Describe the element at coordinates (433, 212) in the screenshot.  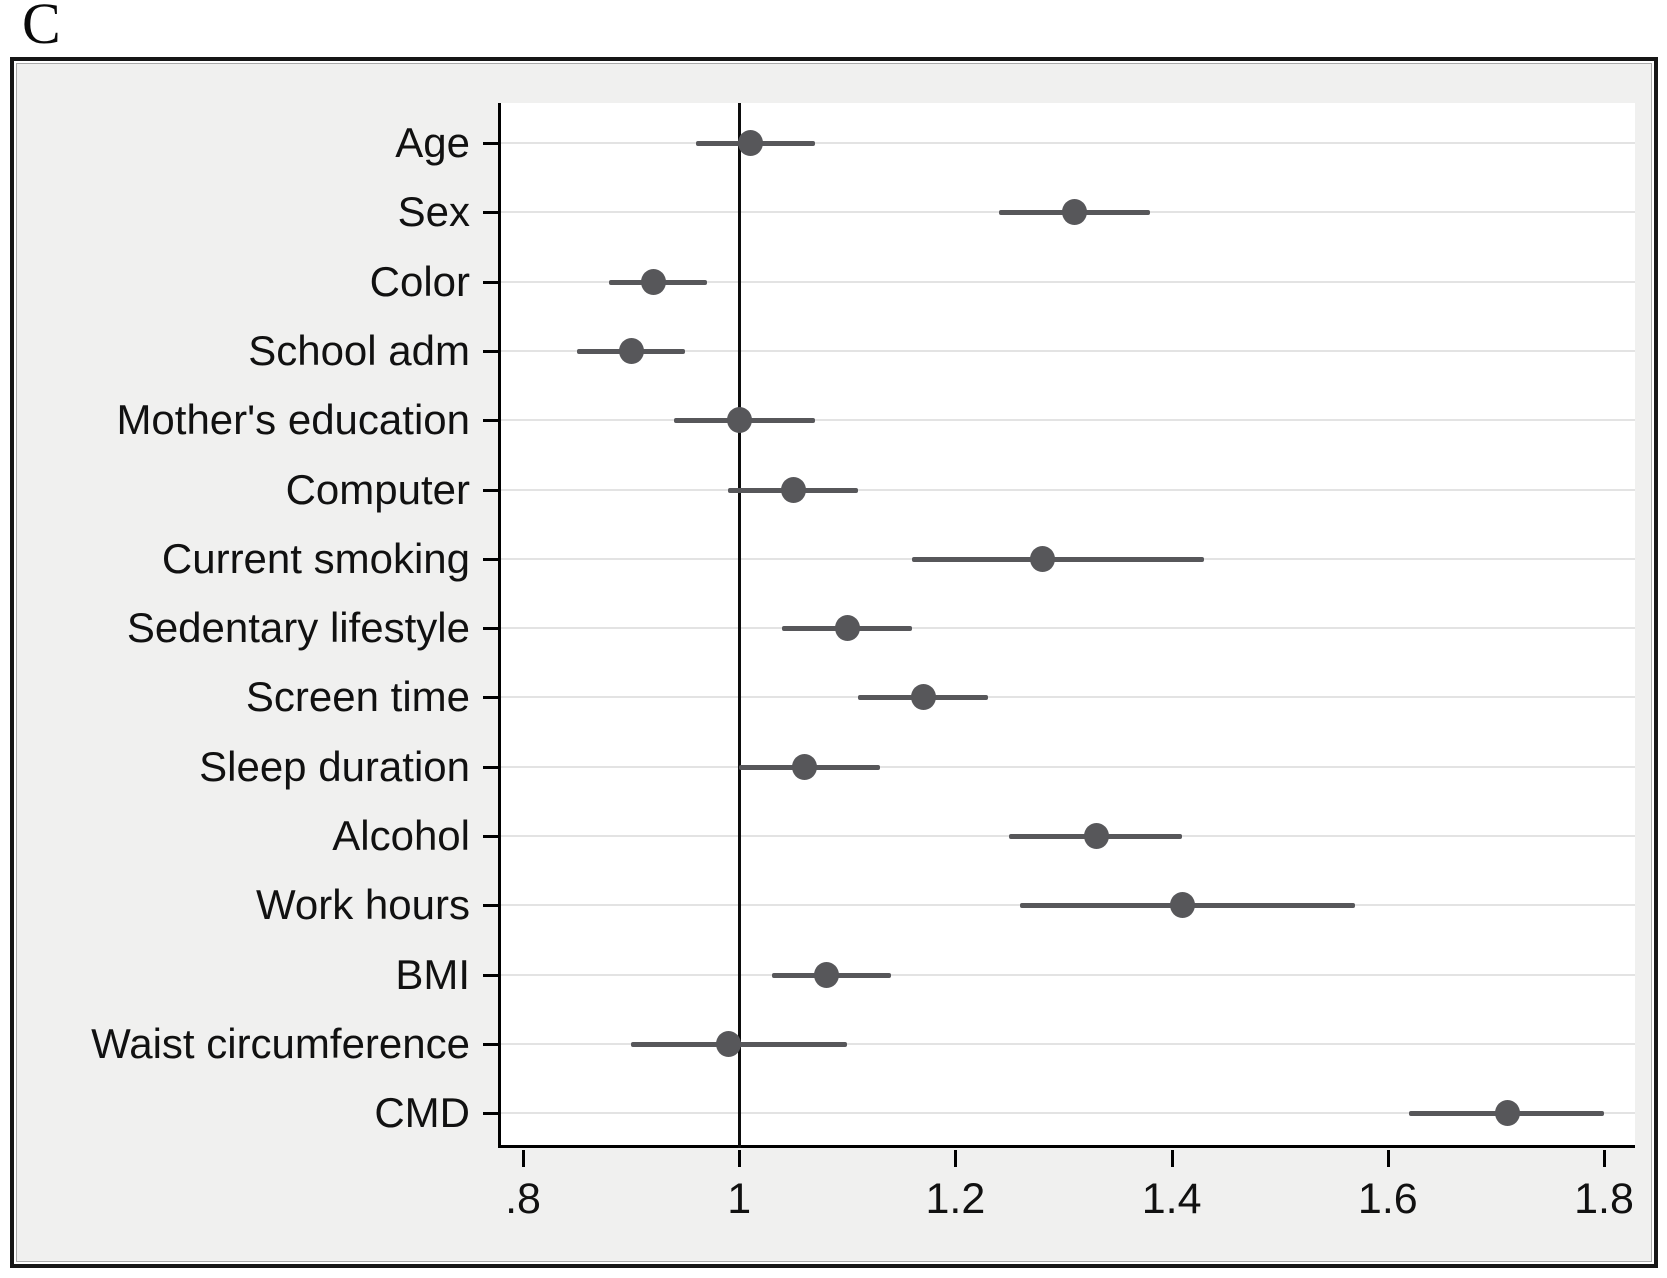
I see `y-category-label-sex: Sex` at that location.